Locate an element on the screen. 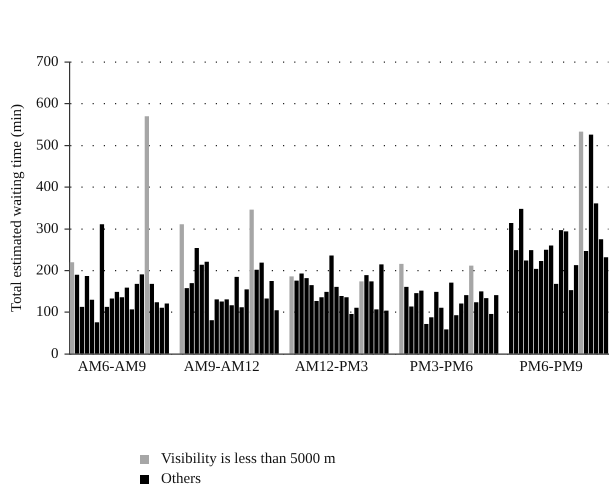 This screenshot has height=484, width=610. y-tick-label: 700 is located at coordinates (47, 62).